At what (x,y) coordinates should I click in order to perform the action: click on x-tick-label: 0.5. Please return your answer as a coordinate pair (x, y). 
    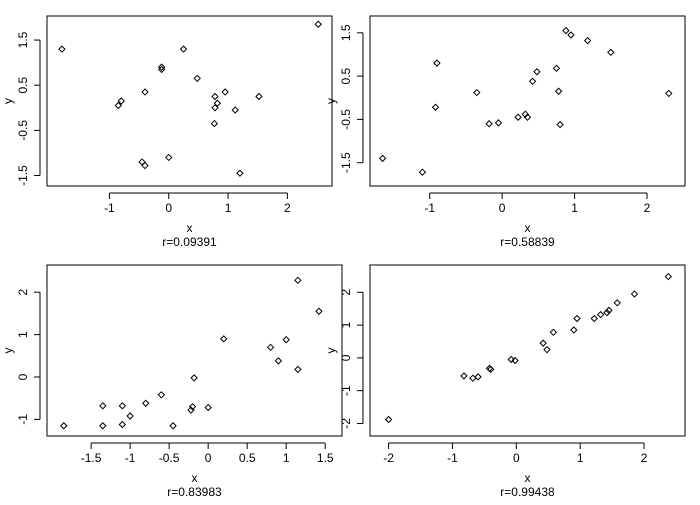
    Looking at the image, I should click on (247, 458).